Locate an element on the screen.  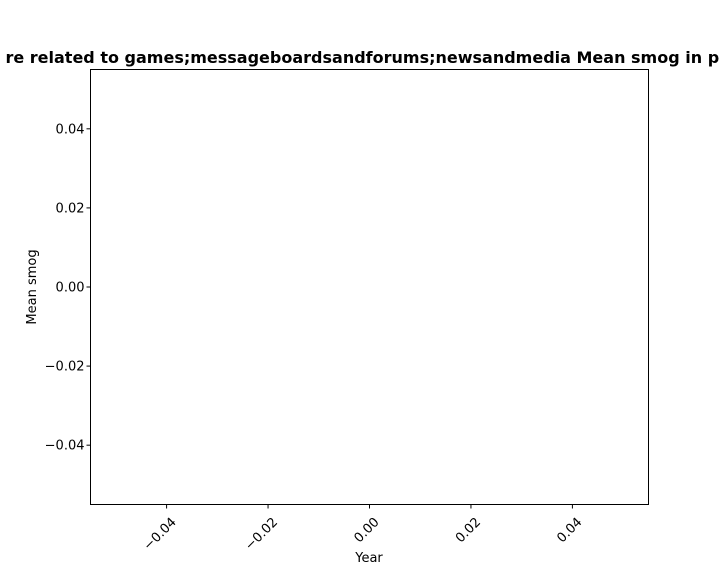
x-axis-label: Year is located at coordinates (368, 558).